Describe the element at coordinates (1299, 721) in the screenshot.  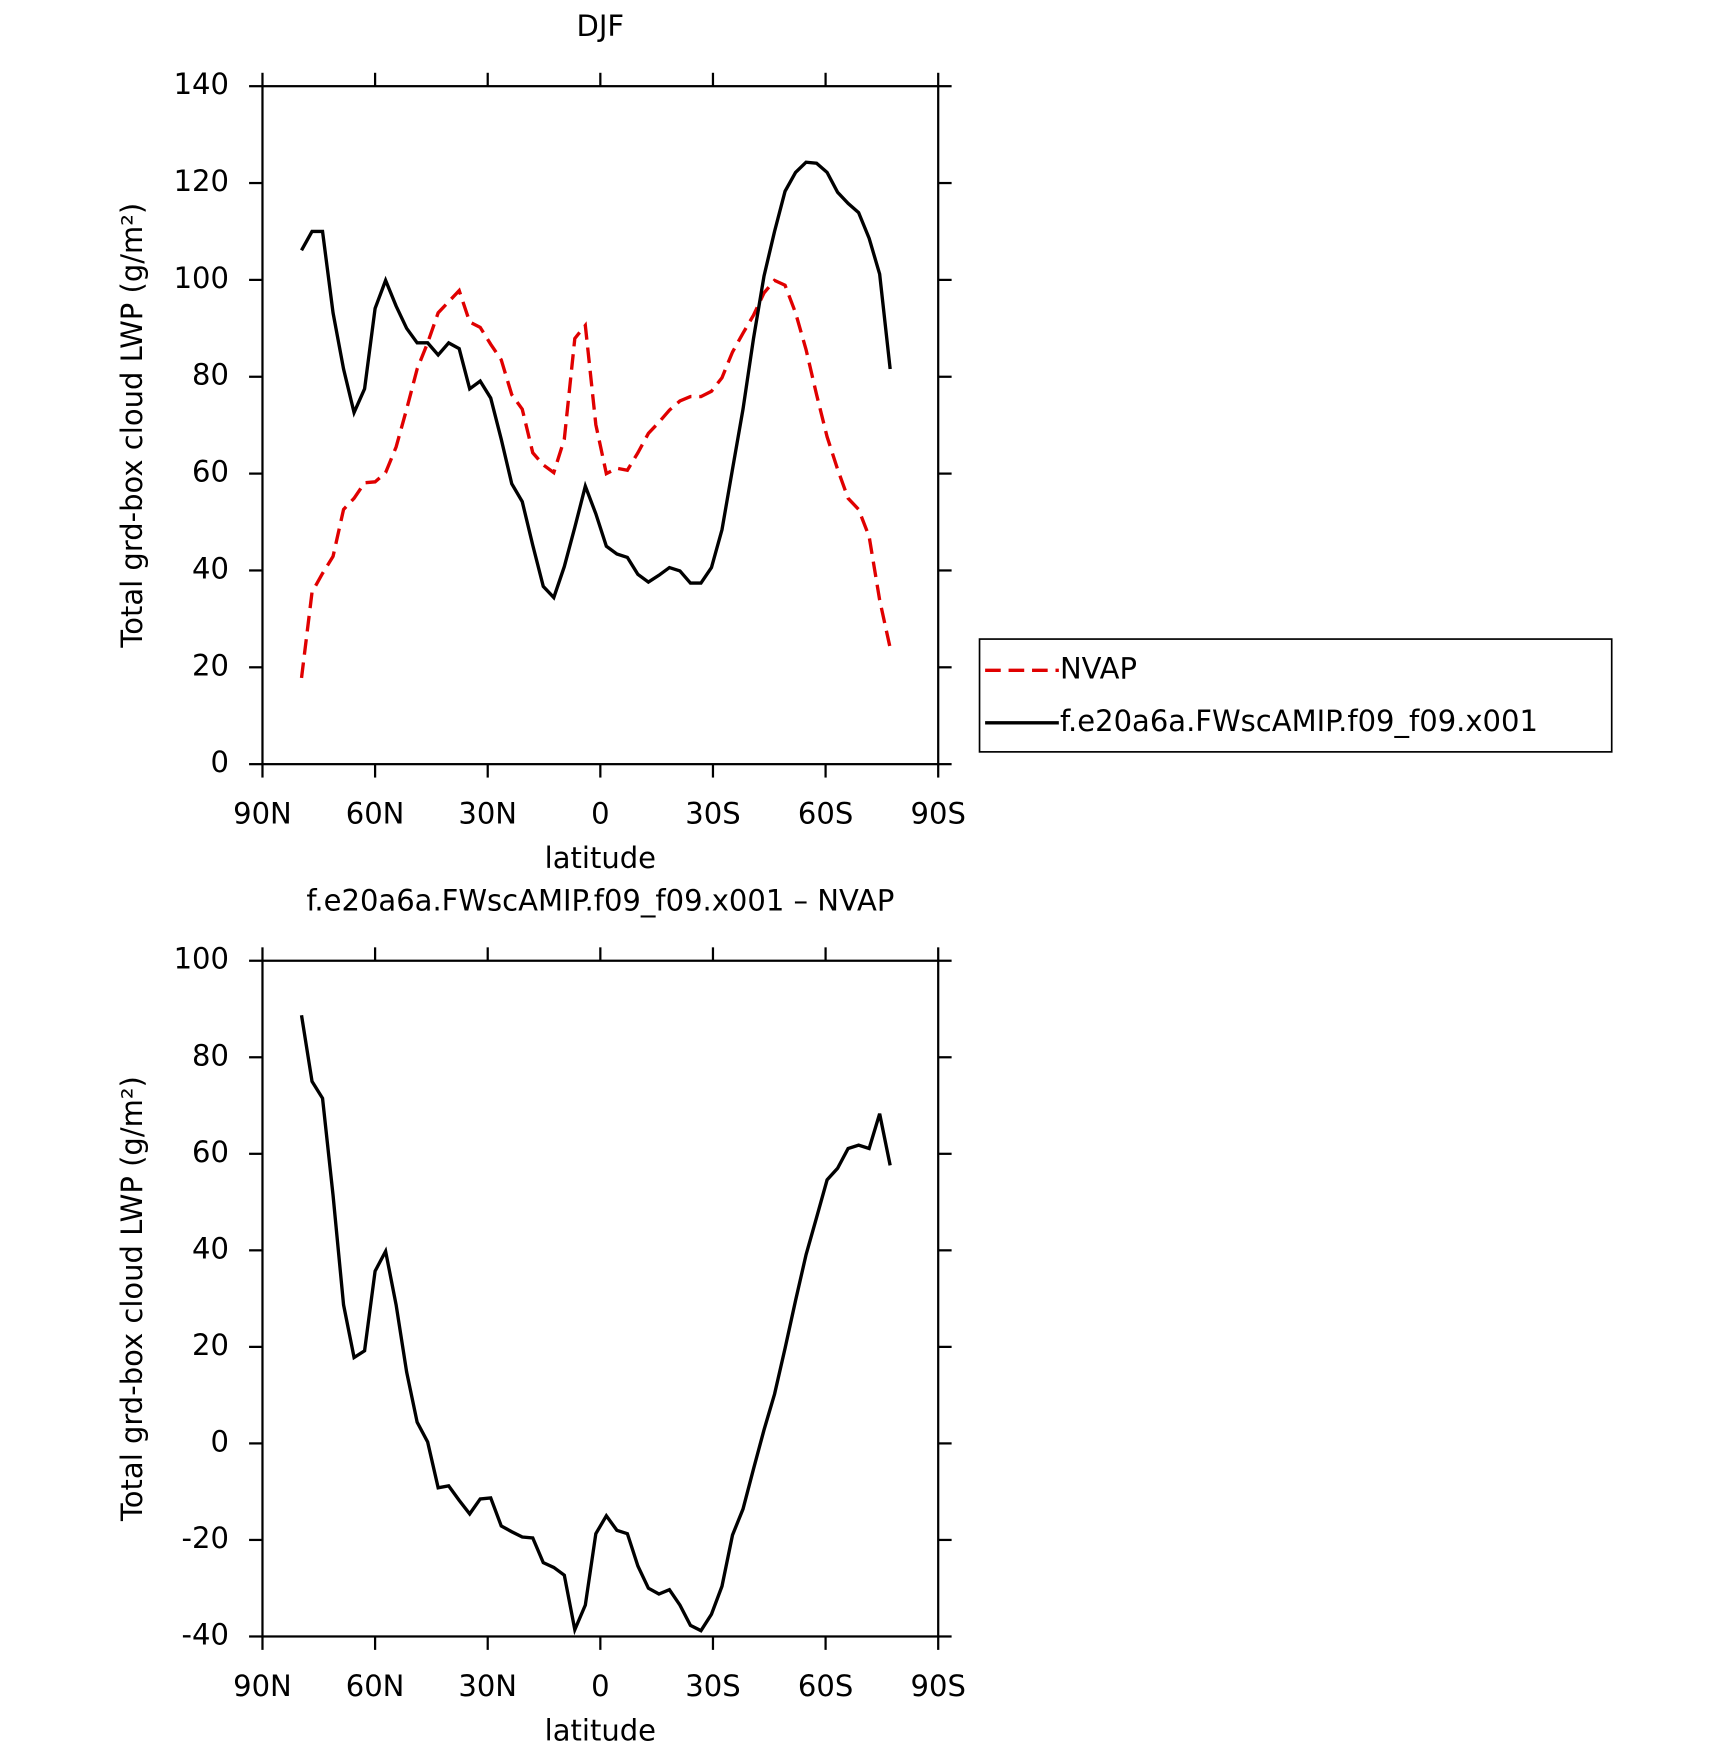
I see `legend-label: f.e20a6a.FWscAMIP.f09_f09.x001` at that location.